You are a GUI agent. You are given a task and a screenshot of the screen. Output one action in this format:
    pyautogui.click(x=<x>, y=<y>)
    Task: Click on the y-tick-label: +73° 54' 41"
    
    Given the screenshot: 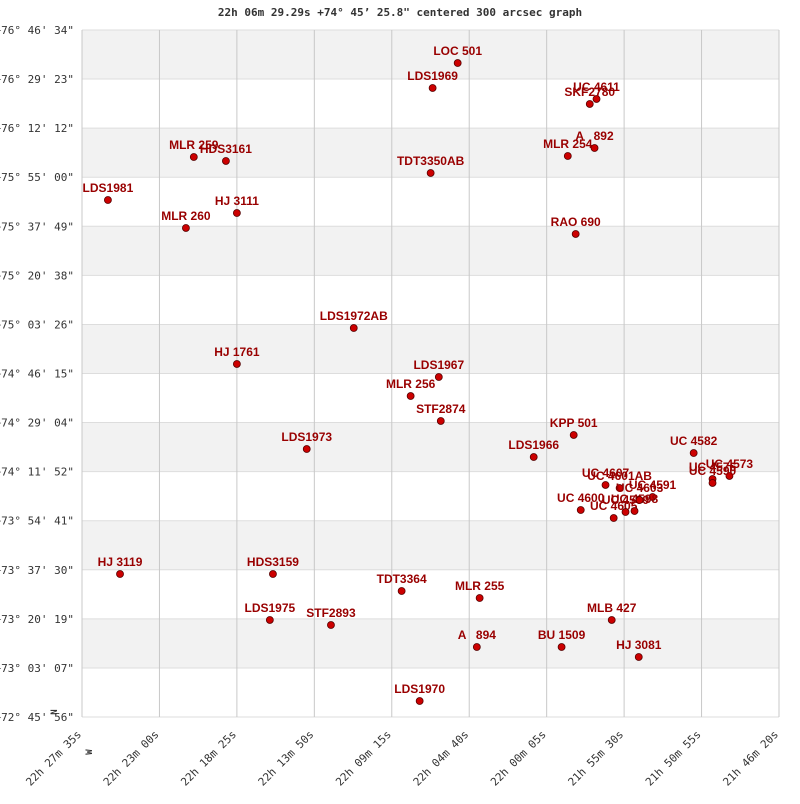 What is the action you would take?
    pyautogui.click(x=37, y=521)
    